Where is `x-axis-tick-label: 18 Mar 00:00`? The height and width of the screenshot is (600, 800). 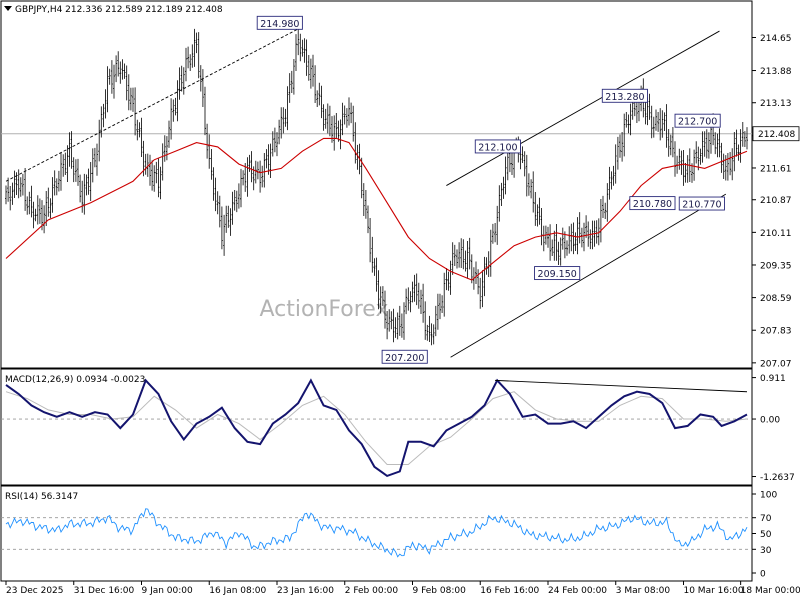 x-axis-tick-label: 18 Mar 00:00 is located at coordinates (770, 591).